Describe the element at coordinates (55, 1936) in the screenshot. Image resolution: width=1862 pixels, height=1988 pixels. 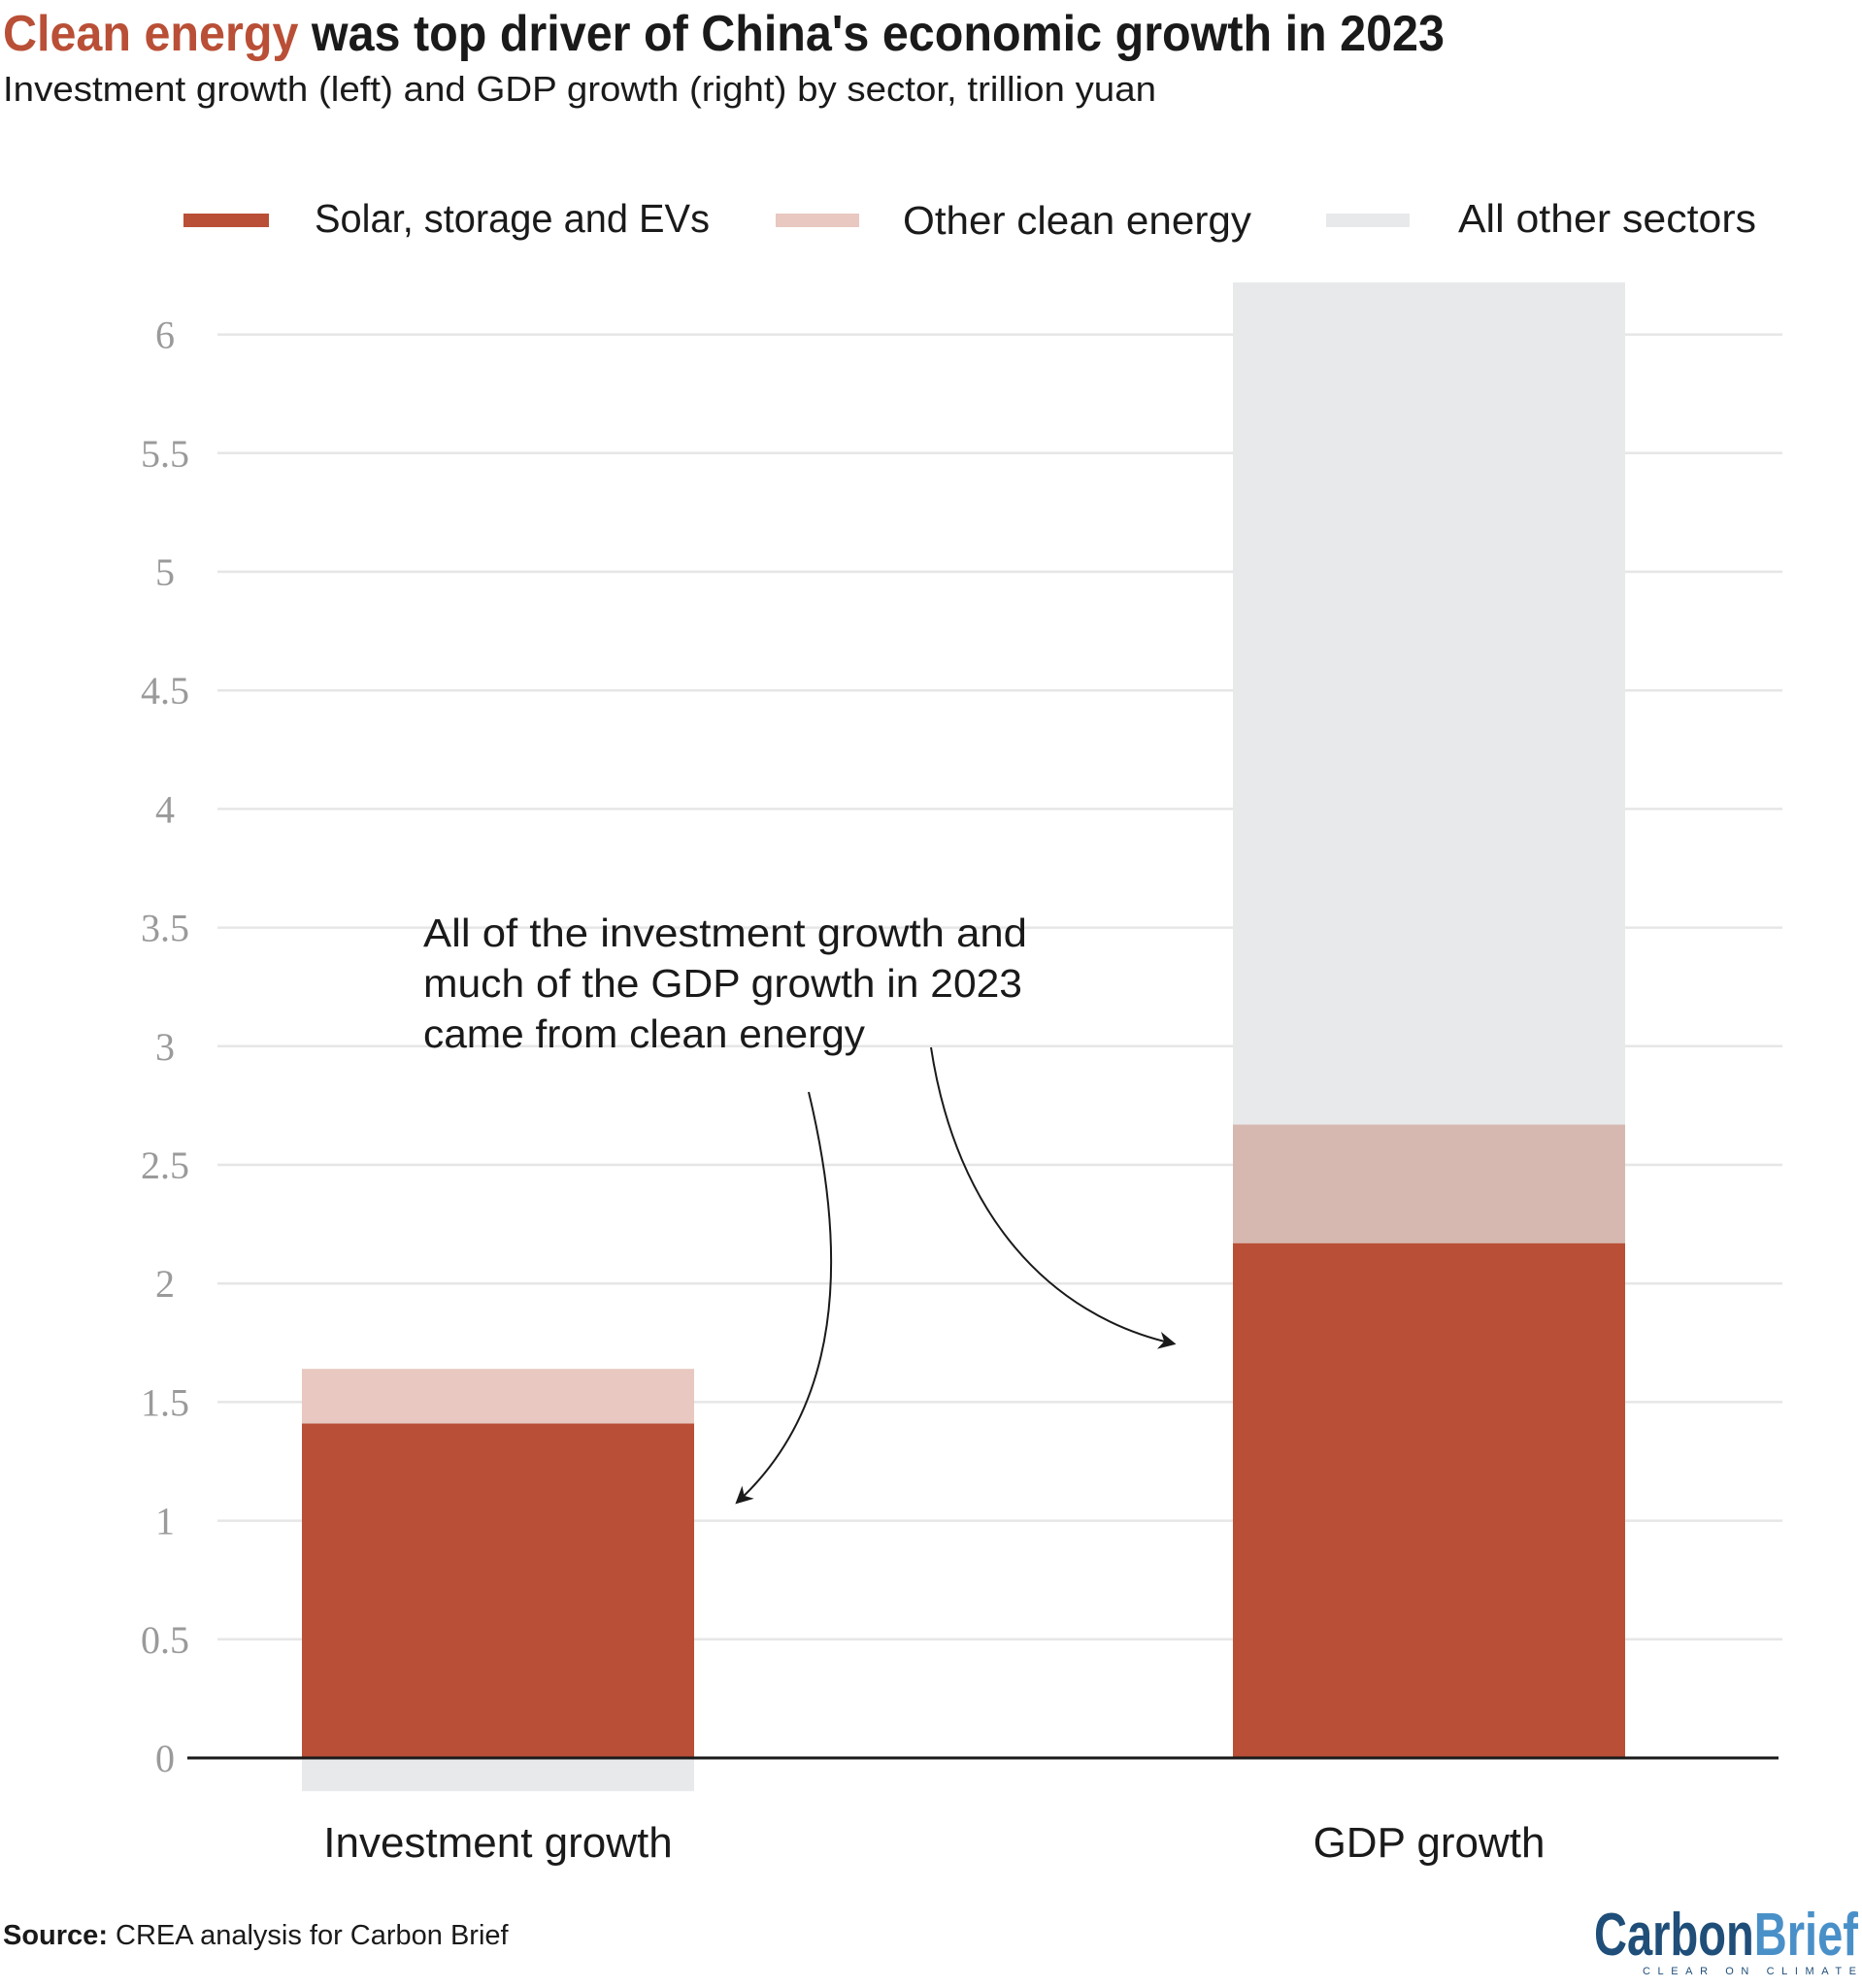
I see `source-label: Source:` at that location.